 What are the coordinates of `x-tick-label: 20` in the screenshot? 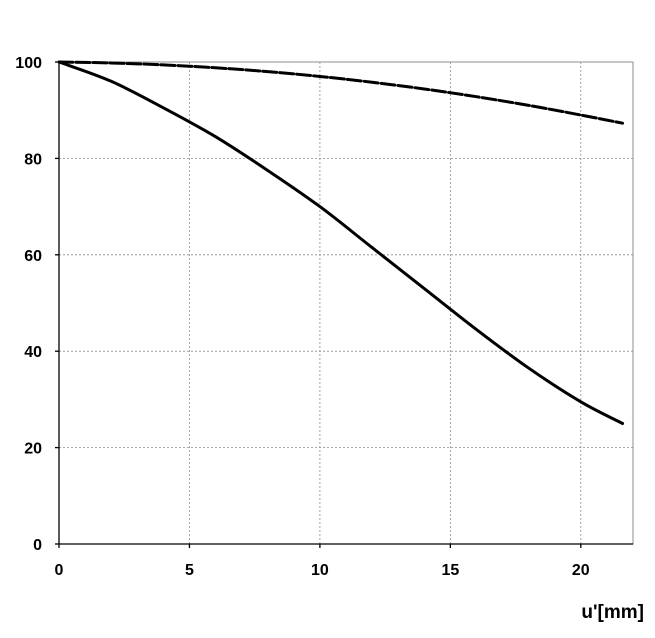 It's located at (581, 570).